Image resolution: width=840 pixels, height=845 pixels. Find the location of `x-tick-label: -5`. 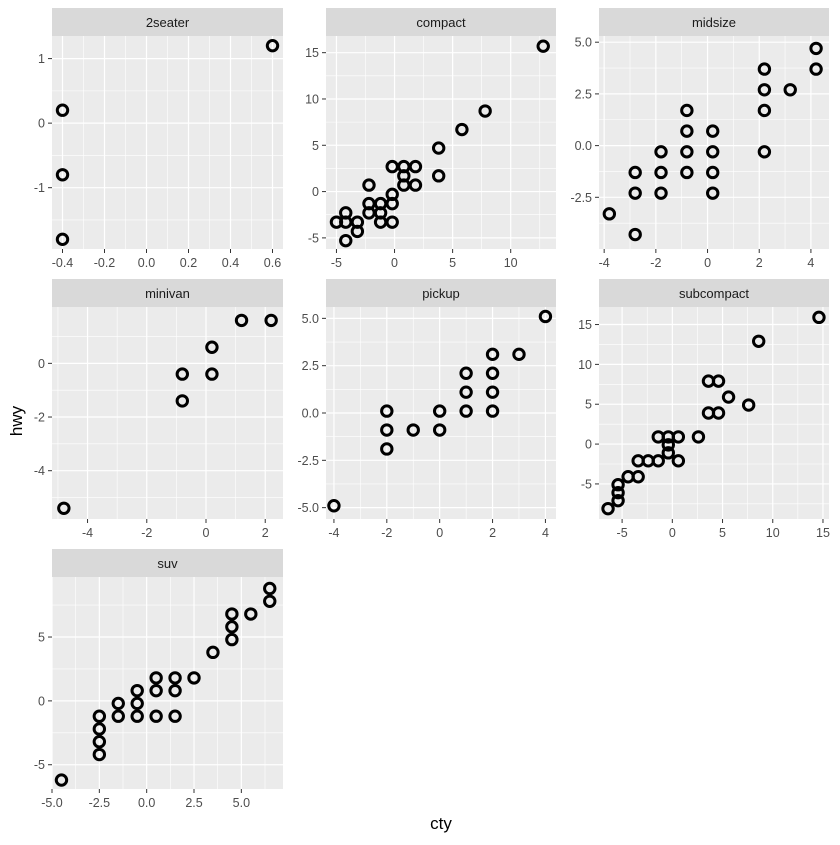

x-tick-label: -5 is located at coordinates (622, 533).